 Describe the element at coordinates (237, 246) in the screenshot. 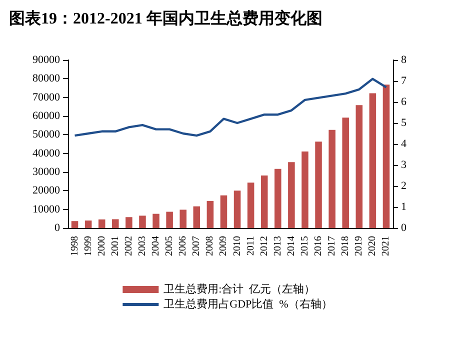

I see `x-tick-label: 2010` at that location.